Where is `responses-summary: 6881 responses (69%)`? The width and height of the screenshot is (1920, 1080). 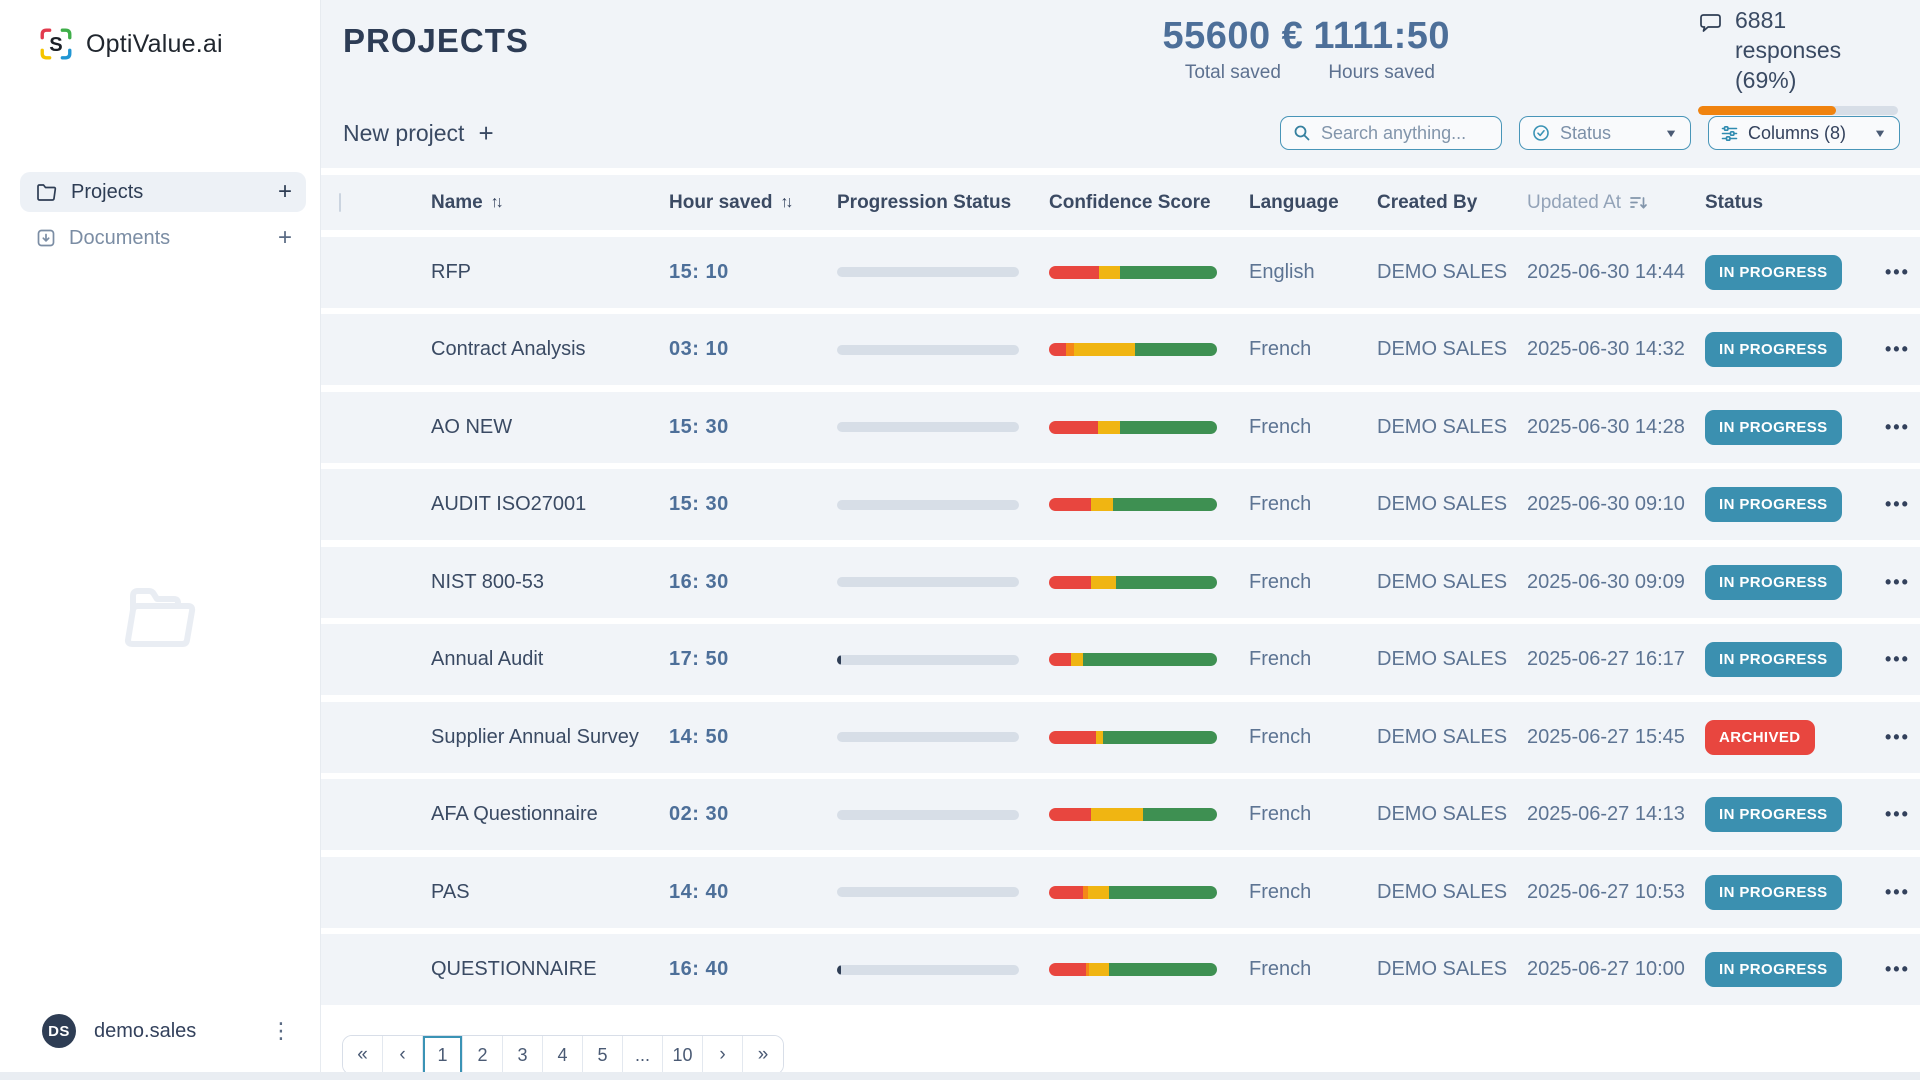 responses-summary: 6881 responses (69%) is located at coordinates (1798, 60).